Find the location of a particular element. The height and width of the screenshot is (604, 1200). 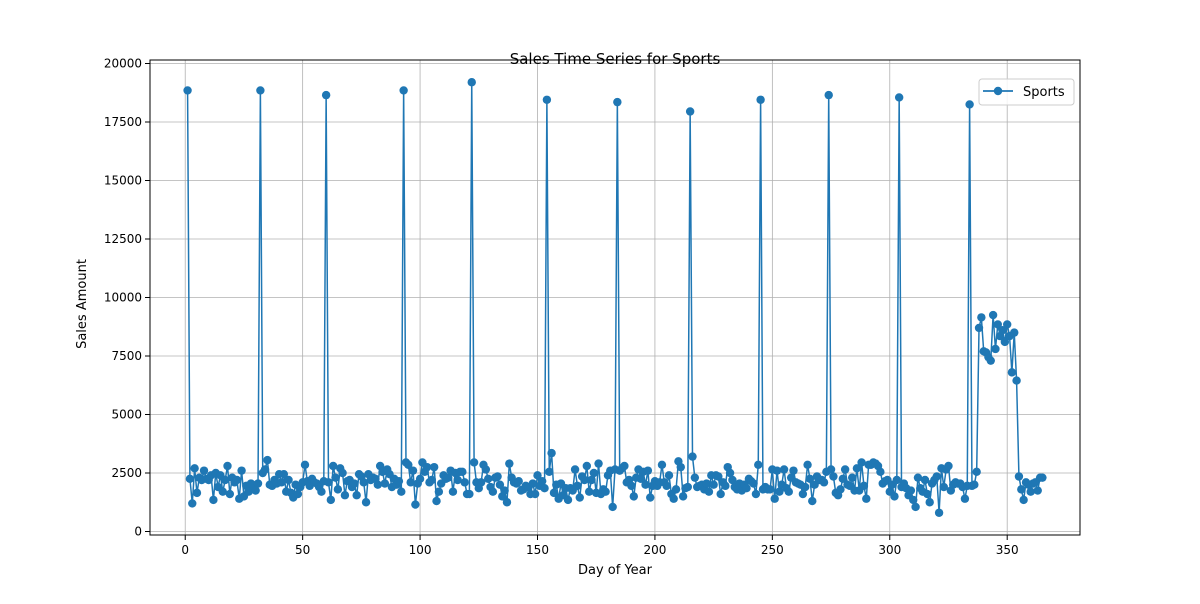

y-tick-label: 12500 is located at coordinates (123, 239).